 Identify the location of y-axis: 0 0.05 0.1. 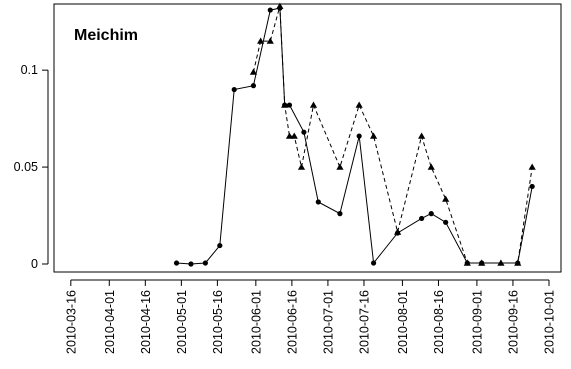
(31, 167).